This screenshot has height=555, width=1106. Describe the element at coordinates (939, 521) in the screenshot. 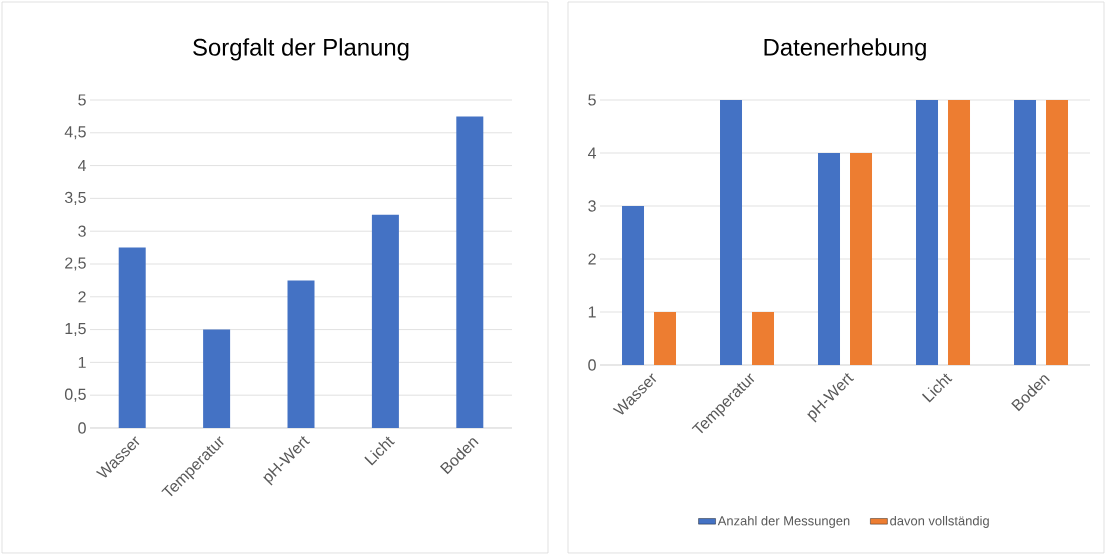

I see `legend-label: davon vollständig` at that location.